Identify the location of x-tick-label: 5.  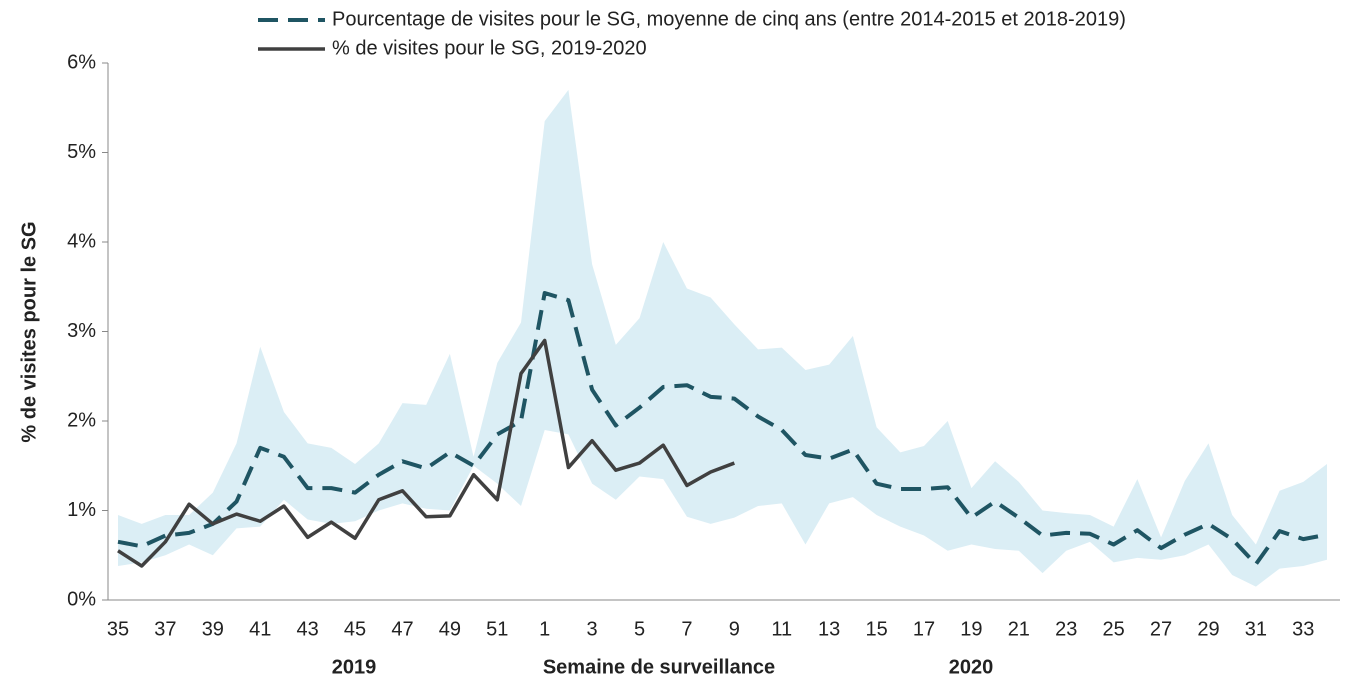
(639, 629).